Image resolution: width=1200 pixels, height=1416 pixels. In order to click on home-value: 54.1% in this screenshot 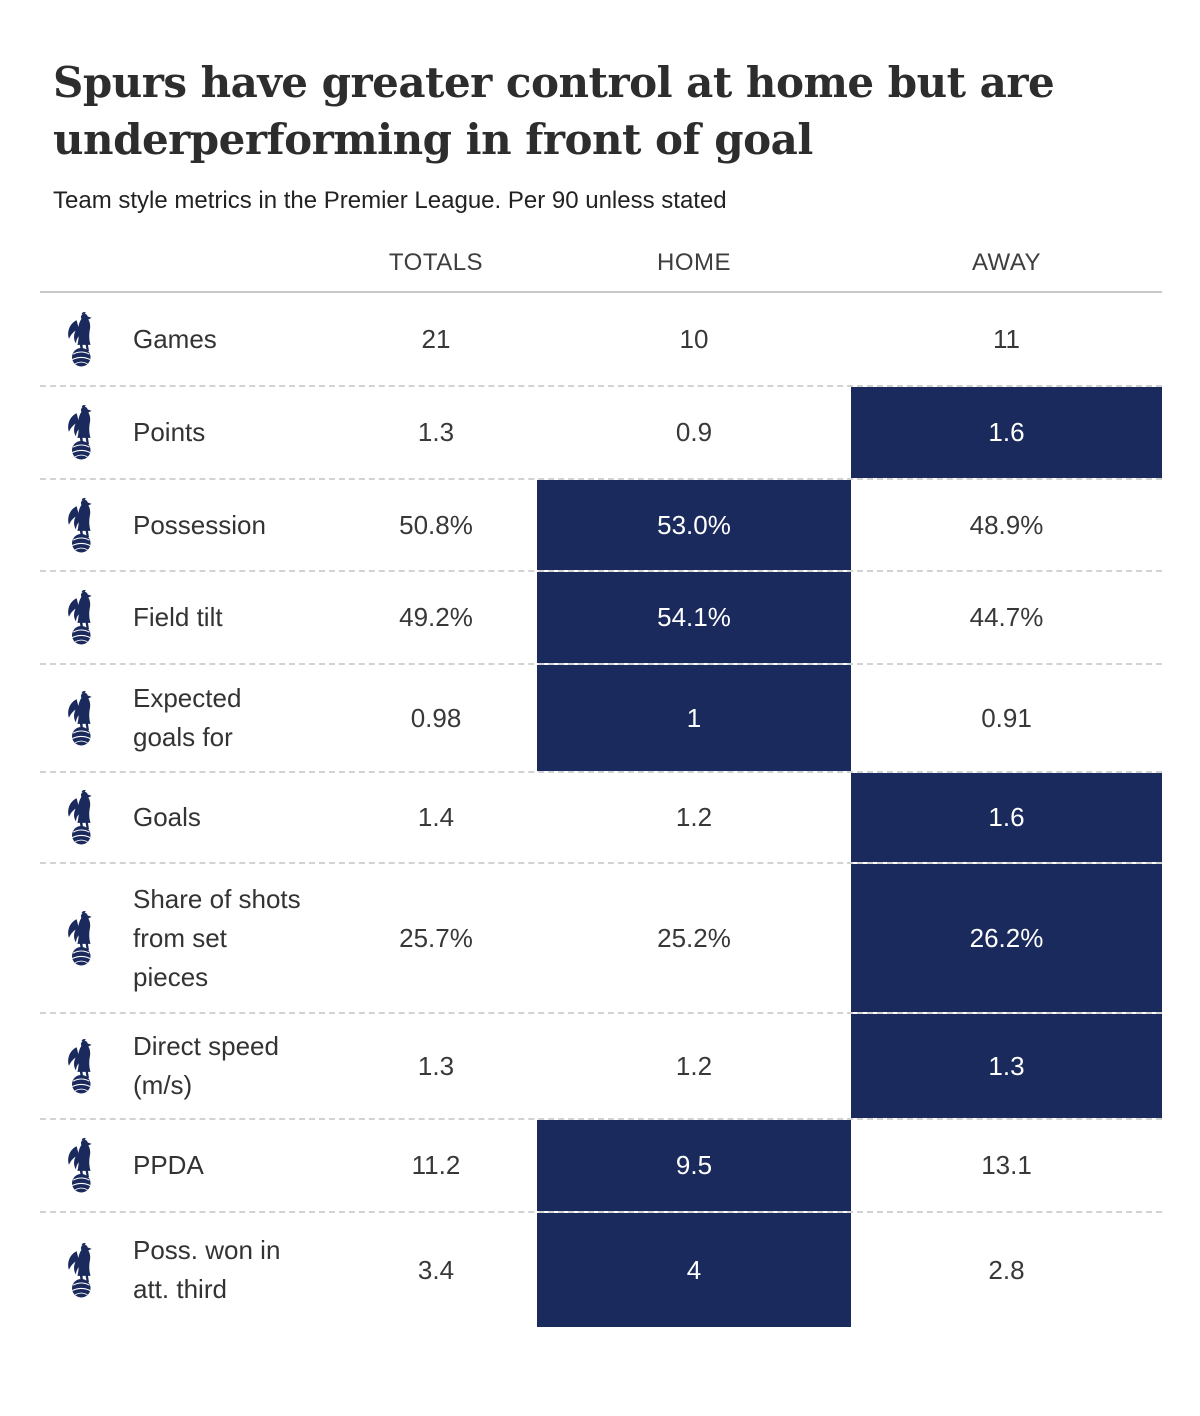, I will do `click(694, 617)`.